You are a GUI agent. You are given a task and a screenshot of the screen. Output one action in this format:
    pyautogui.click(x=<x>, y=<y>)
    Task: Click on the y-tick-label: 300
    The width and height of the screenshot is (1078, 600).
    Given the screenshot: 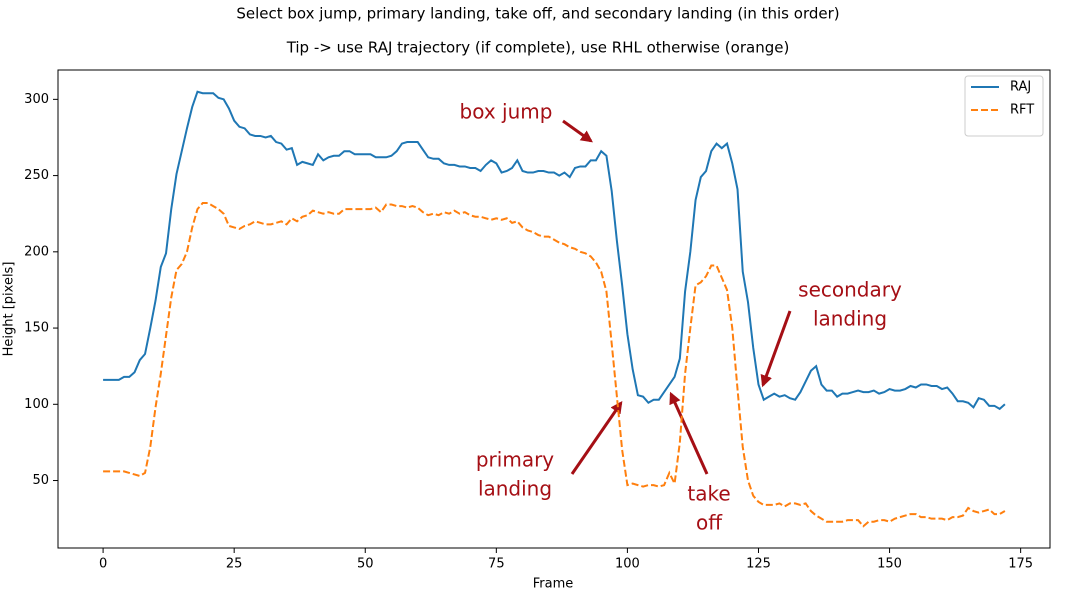 What is the action you would take?
    pyautogui.click(x=36, y=99)
    